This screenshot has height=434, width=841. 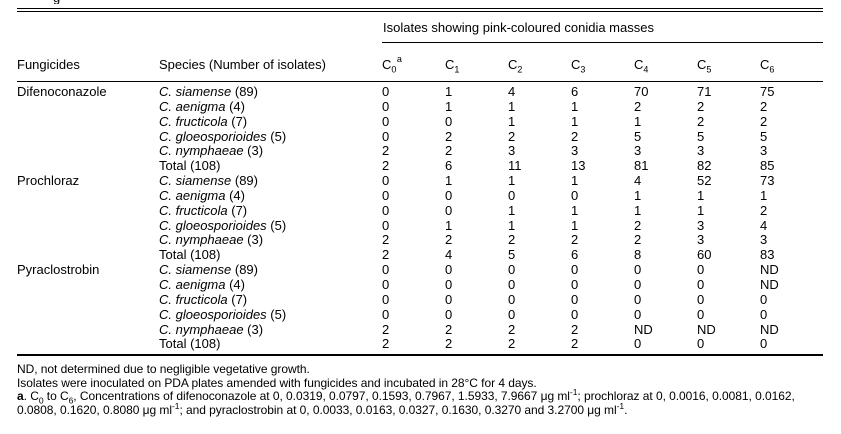 I want to click on count-c6-cell: 2, so click(x=764, y=210).